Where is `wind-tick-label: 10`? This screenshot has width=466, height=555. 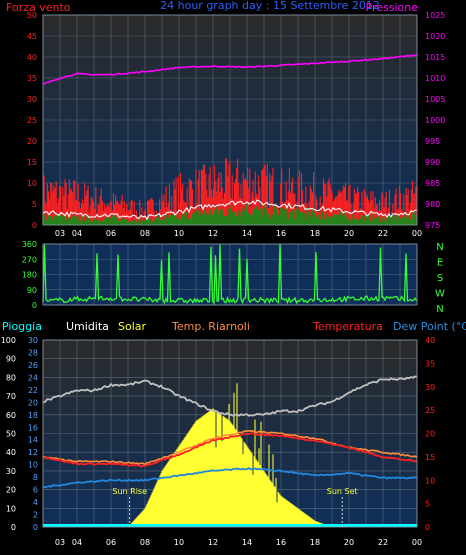
wind-tick-label: 10 is located at coordinates (32, 183).